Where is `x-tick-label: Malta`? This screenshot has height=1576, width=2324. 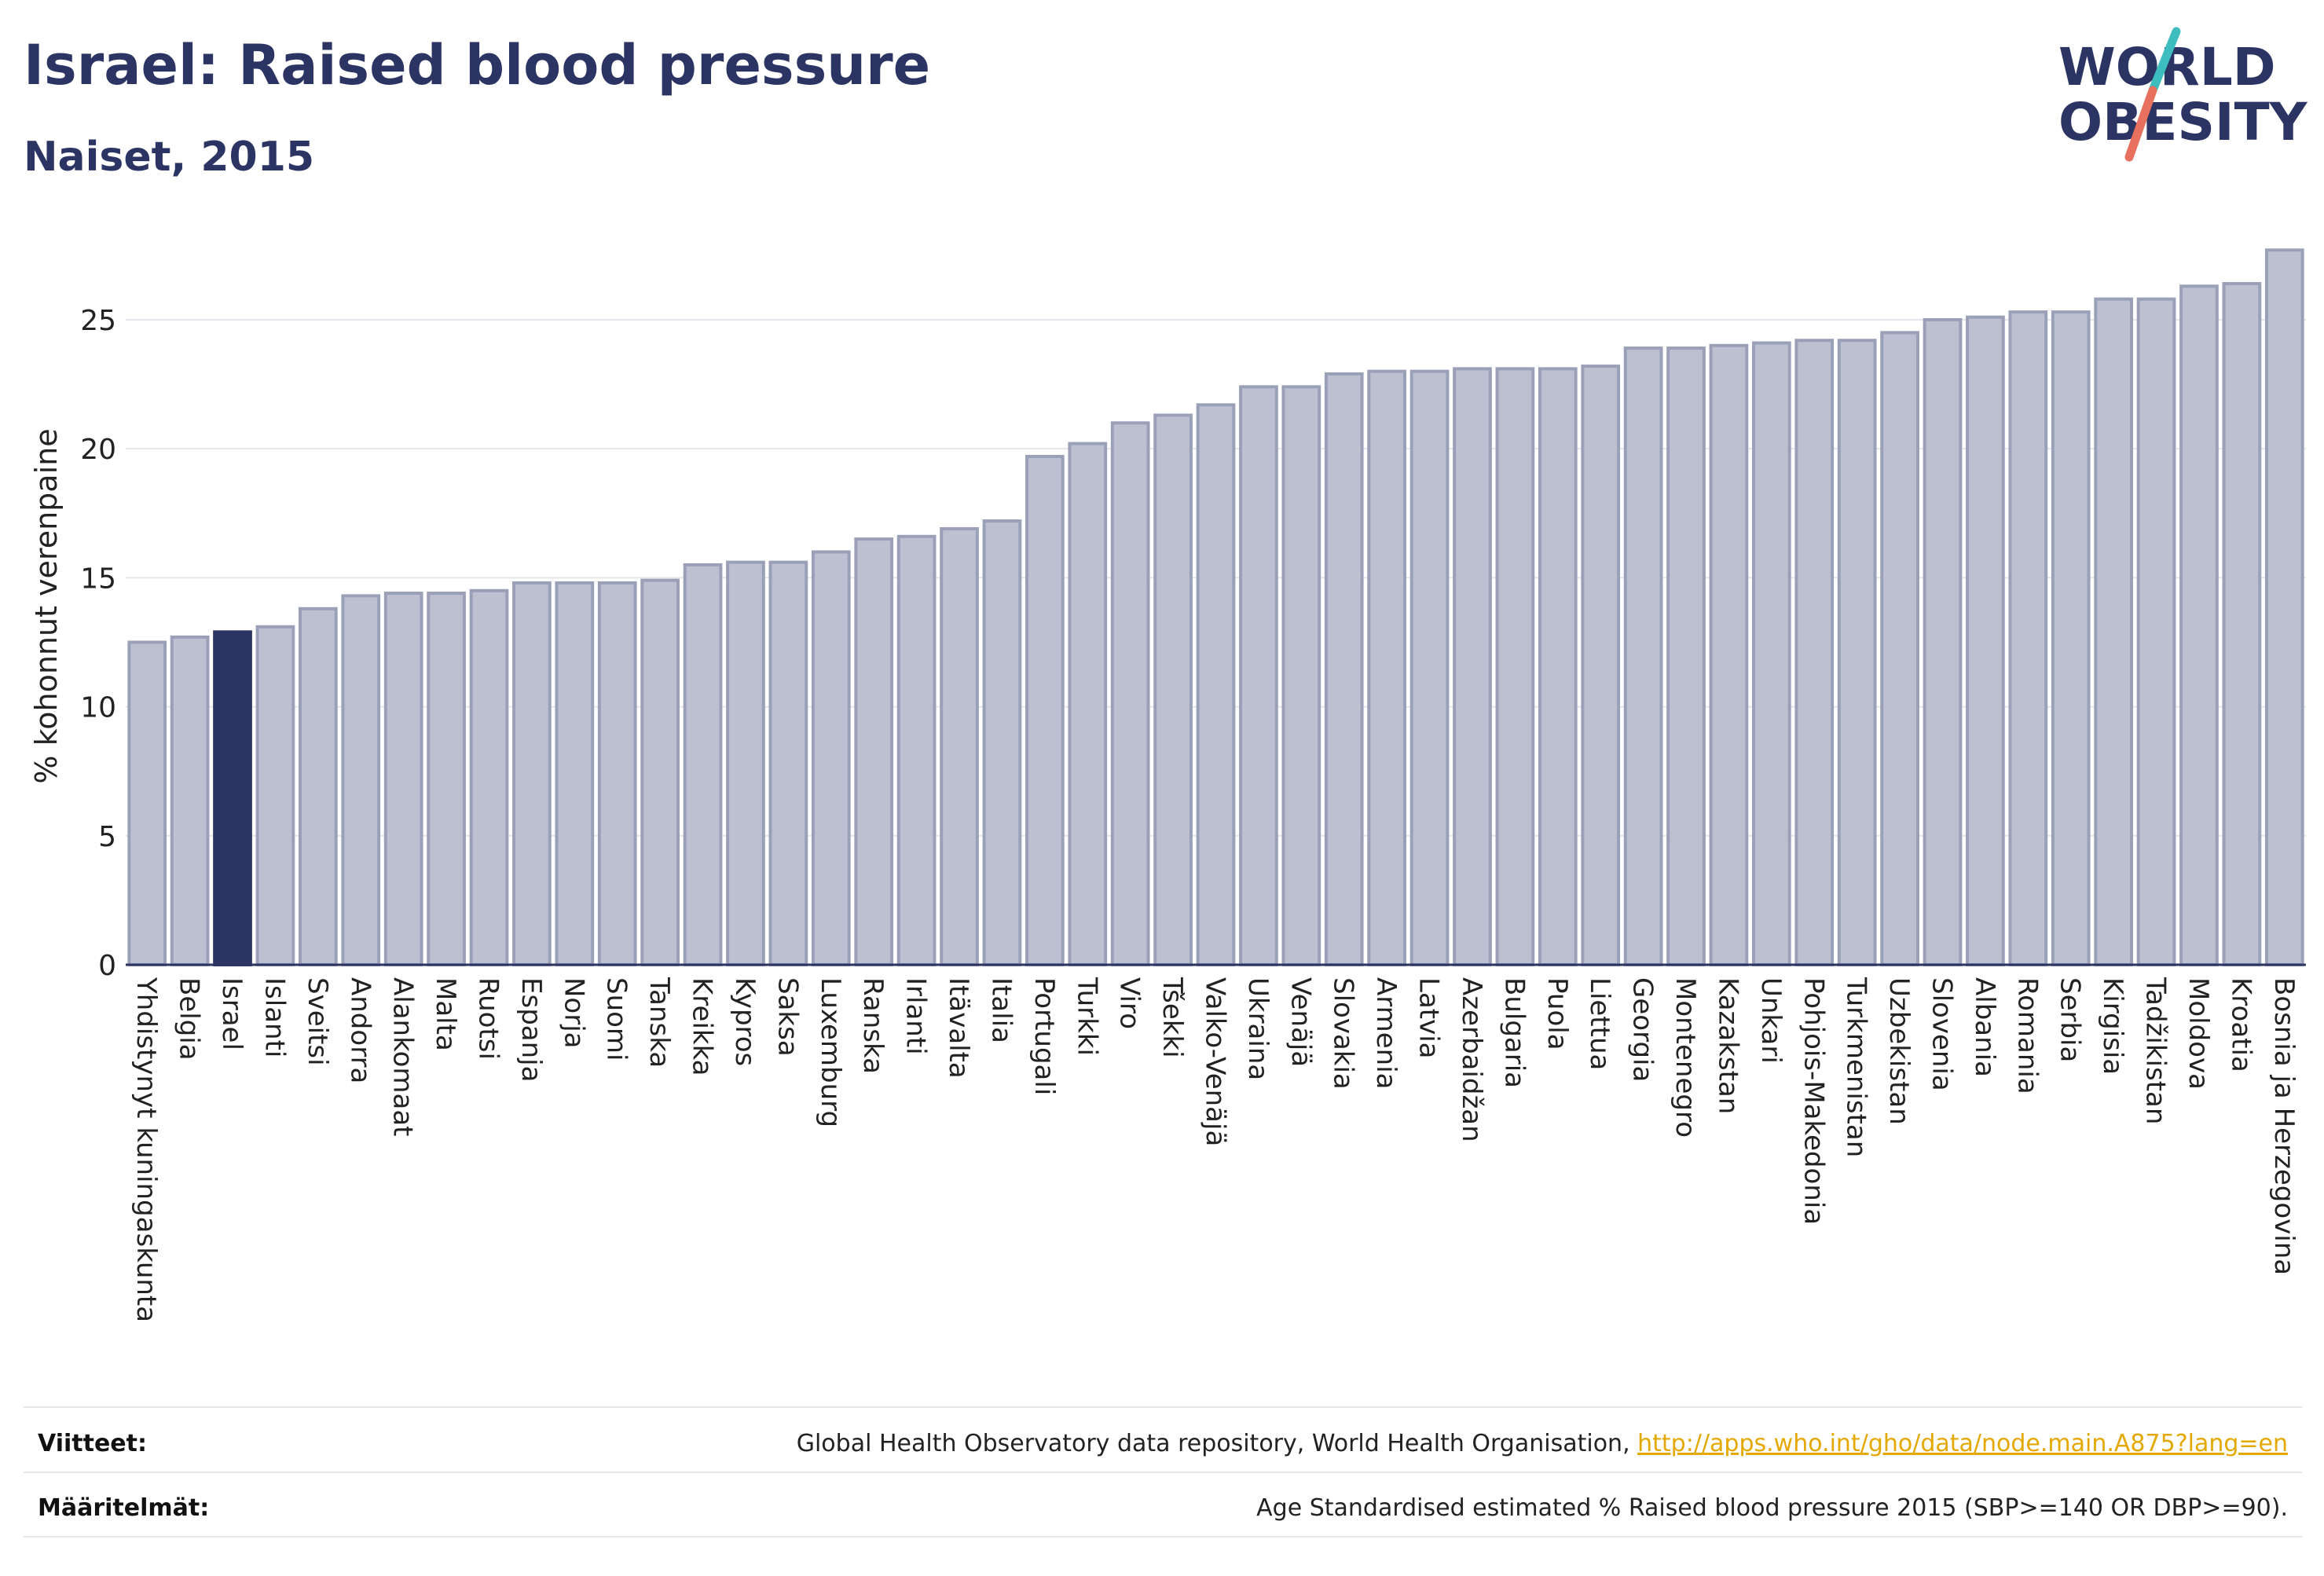
x-tick-label: Malta is located at coordinates (445, 1014).